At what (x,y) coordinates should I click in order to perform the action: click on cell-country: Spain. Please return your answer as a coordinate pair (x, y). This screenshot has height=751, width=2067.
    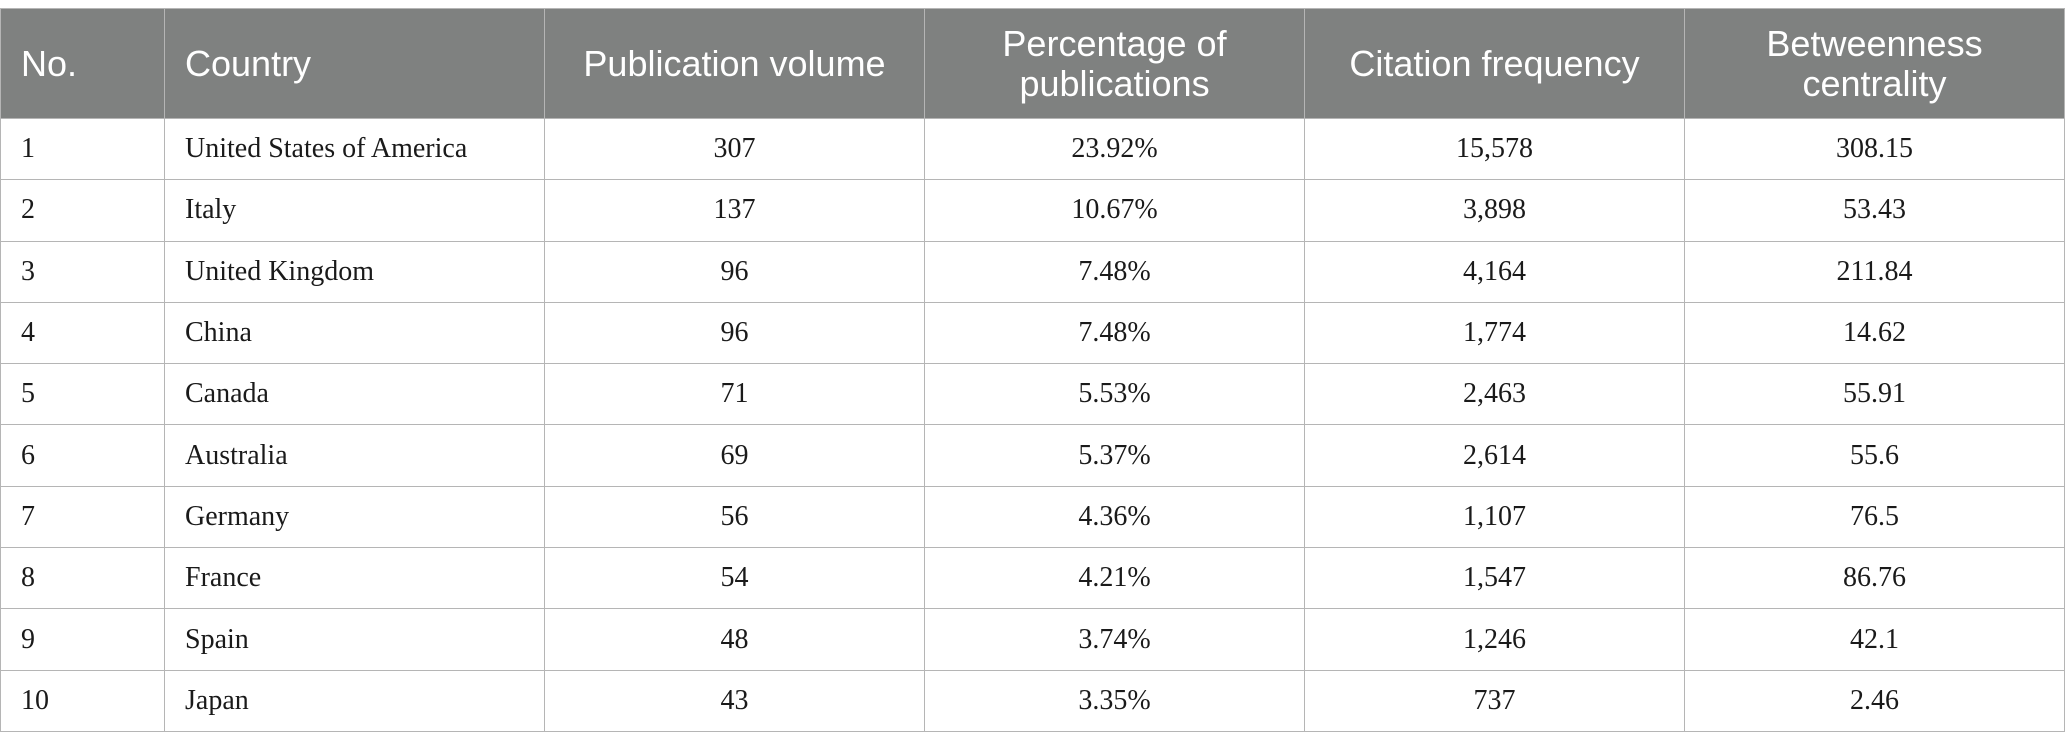
    Looking at the image, I should click on (354, 639).